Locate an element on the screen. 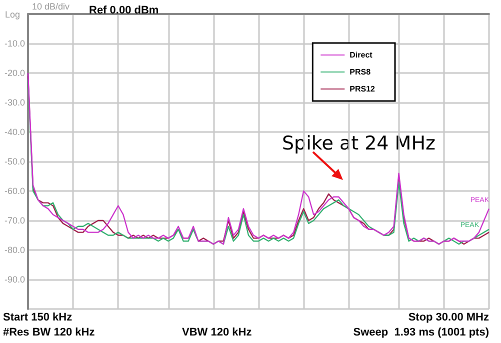  legend-label: PRS12 is located at coordinates (363, 89).